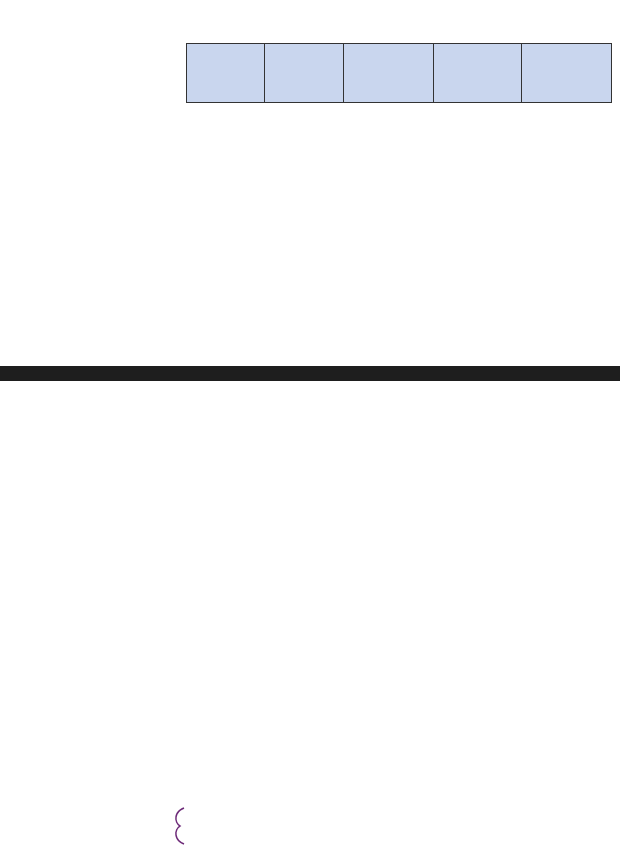 This screenshot has width=620, height=854. What do you see at coordinates (225, 73) in the screenshot?
I see `header-network` at bounding box center [225, 73].